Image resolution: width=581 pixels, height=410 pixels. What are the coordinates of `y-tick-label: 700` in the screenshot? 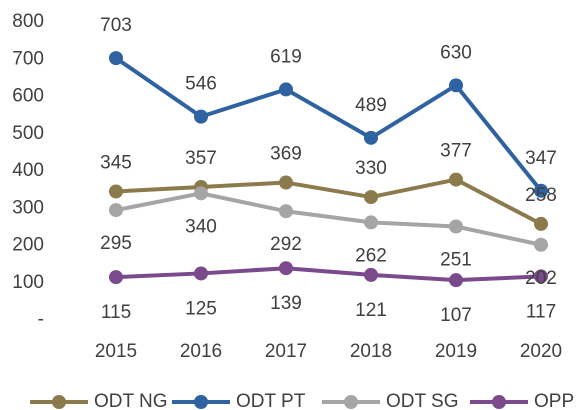 It's located at (28, 58).